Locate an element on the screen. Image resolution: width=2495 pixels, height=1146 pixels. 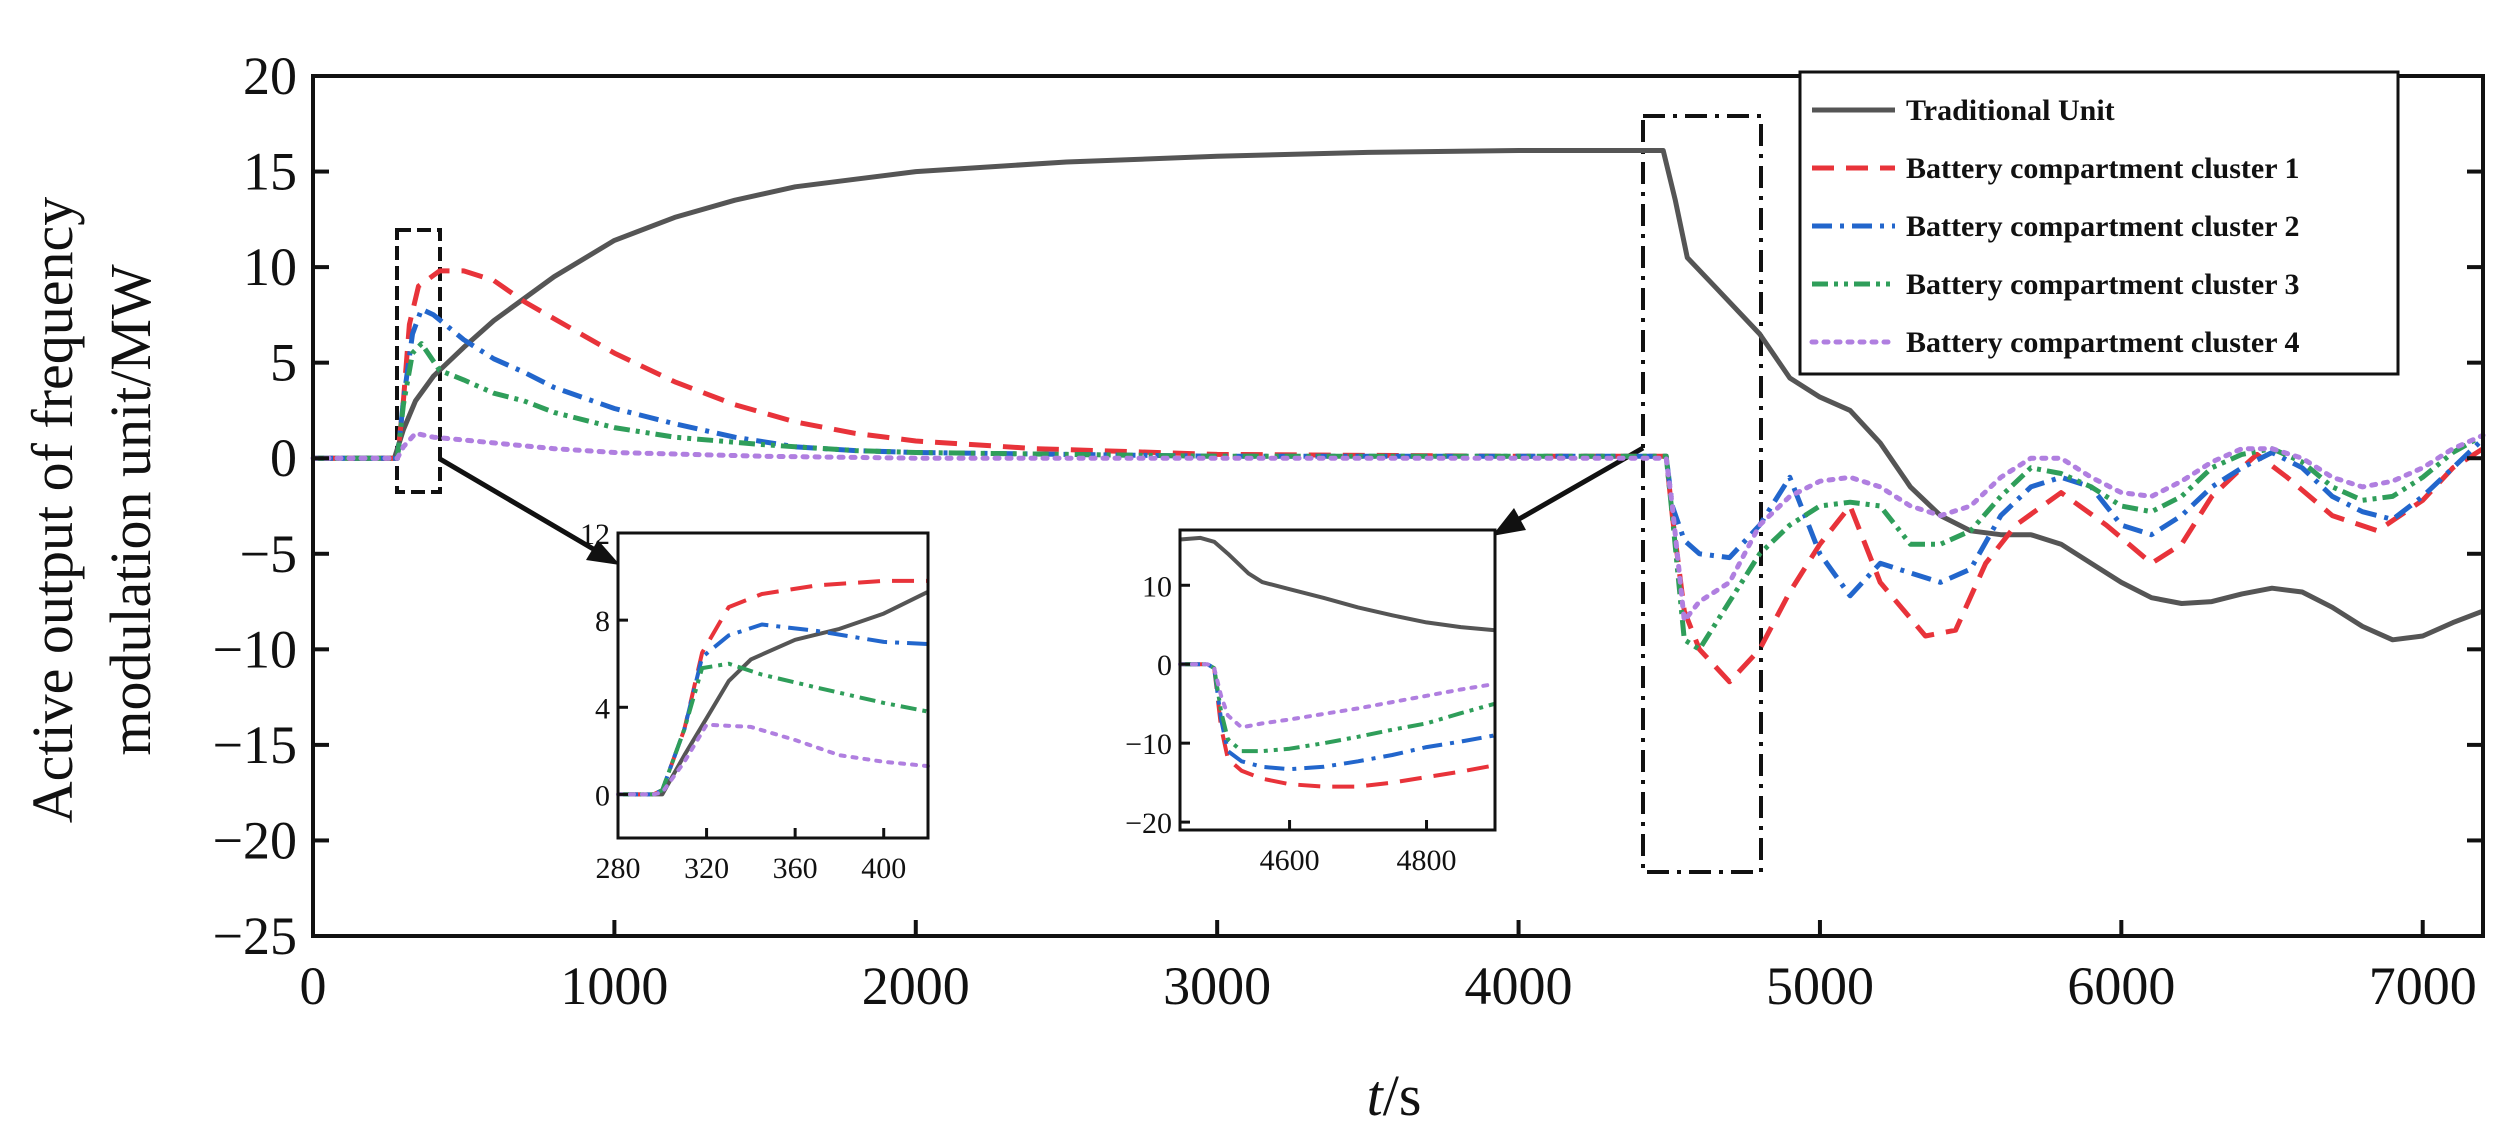
y-tick-label: −10 is located at coordinates (255, 649).